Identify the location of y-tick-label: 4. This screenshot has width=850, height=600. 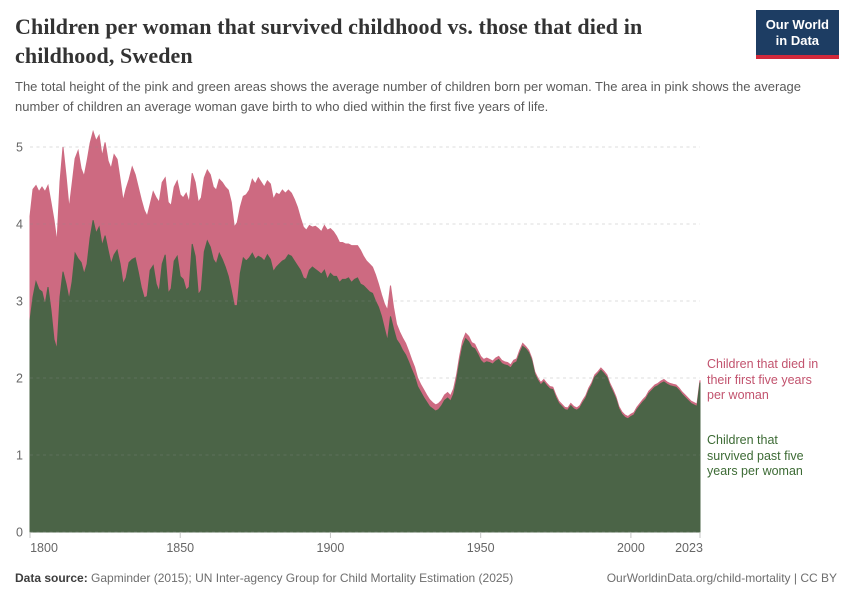
(19, 225).